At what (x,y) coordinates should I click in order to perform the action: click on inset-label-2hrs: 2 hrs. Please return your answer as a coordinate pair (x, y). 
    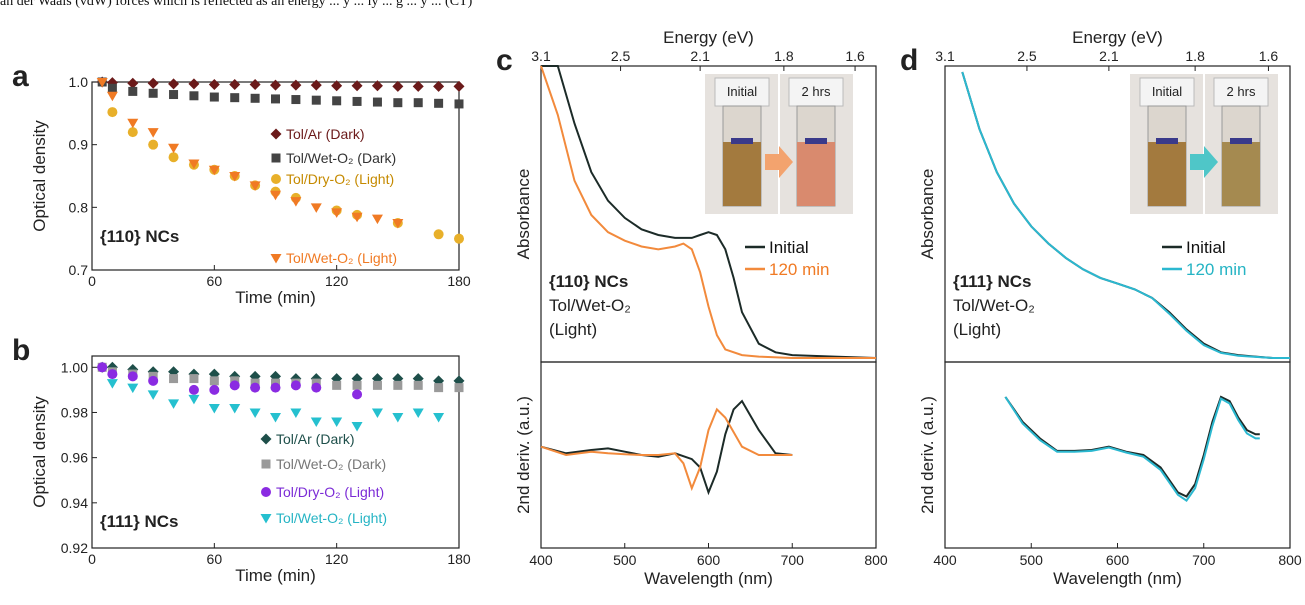
    Looking at the image, I should click on (816, 91).